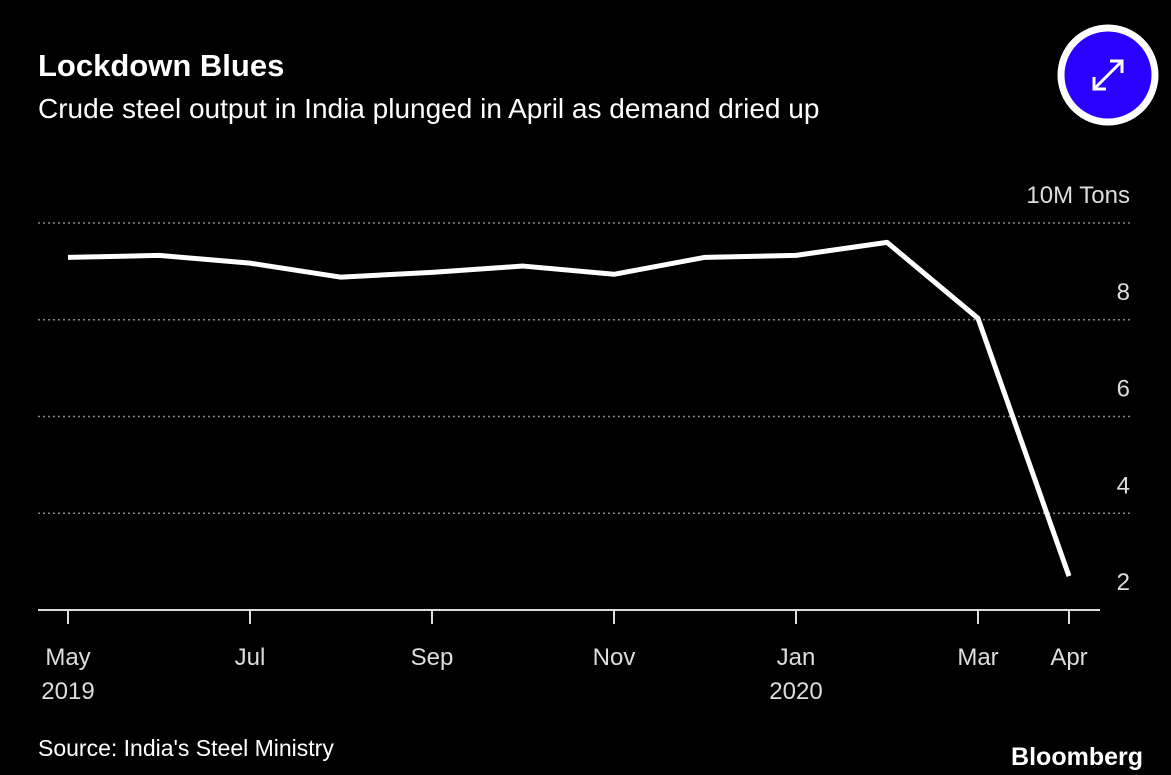  What do you see at coordinates (432, 657) in the screenshot?
I see `x-tick-label: Sep` at bounding box center [432, 657].